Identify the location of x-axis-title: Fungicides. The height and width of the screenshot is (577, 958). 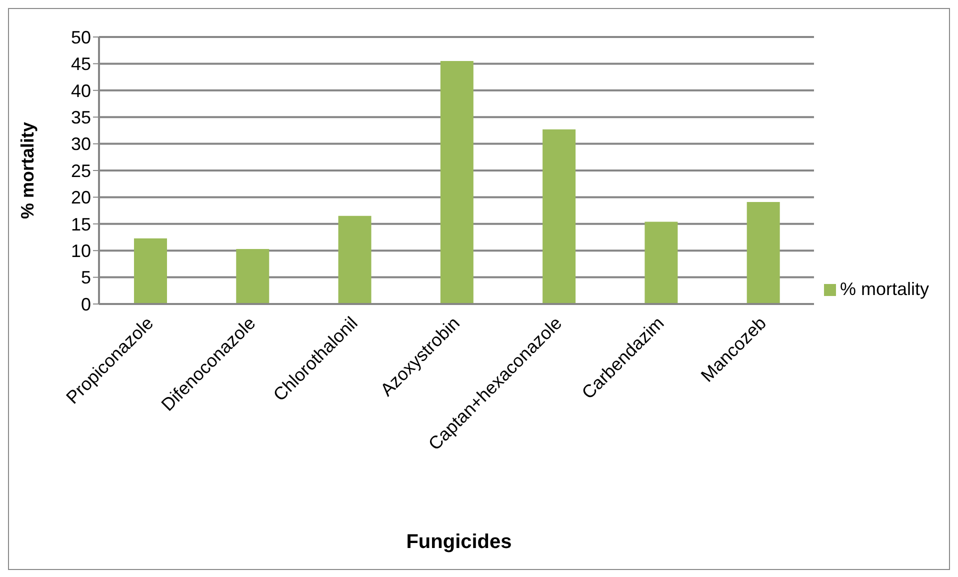
(459, 542).